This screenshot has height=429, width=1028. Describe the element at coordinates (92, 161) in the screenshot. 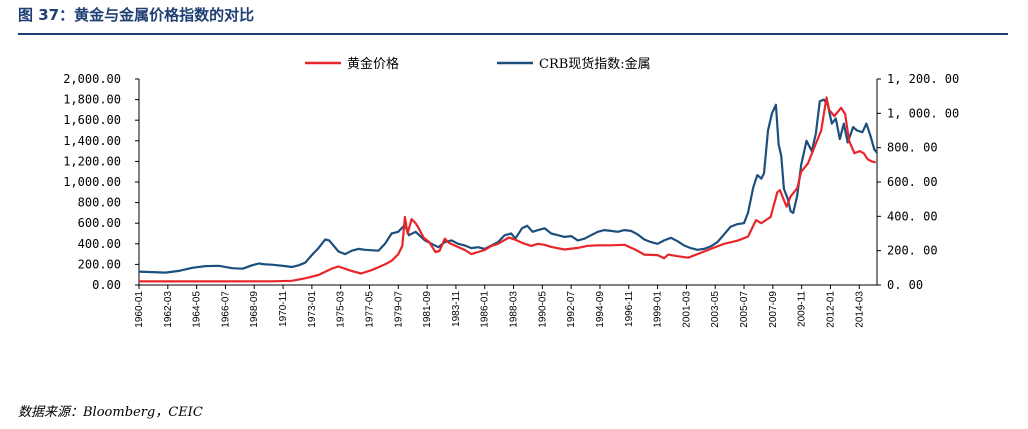

I see `left-tick-label: 1,200.00` at that location.